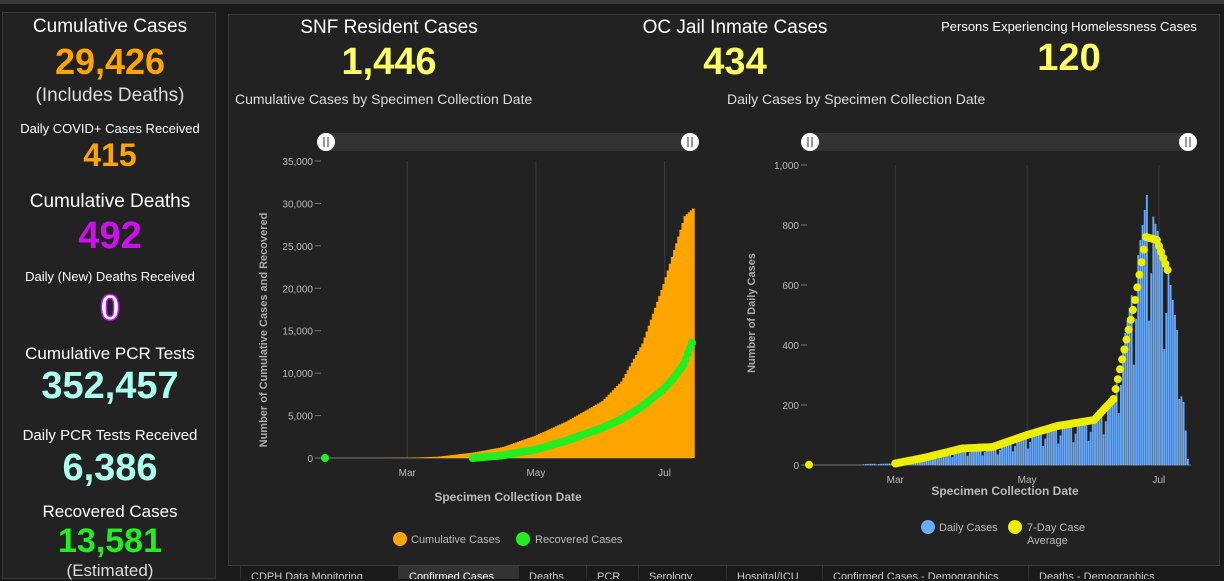 This screenshot has width=1224, height=581. I want to click on tab-hospital-icu: Hospital/ICU, so click(774, 572).